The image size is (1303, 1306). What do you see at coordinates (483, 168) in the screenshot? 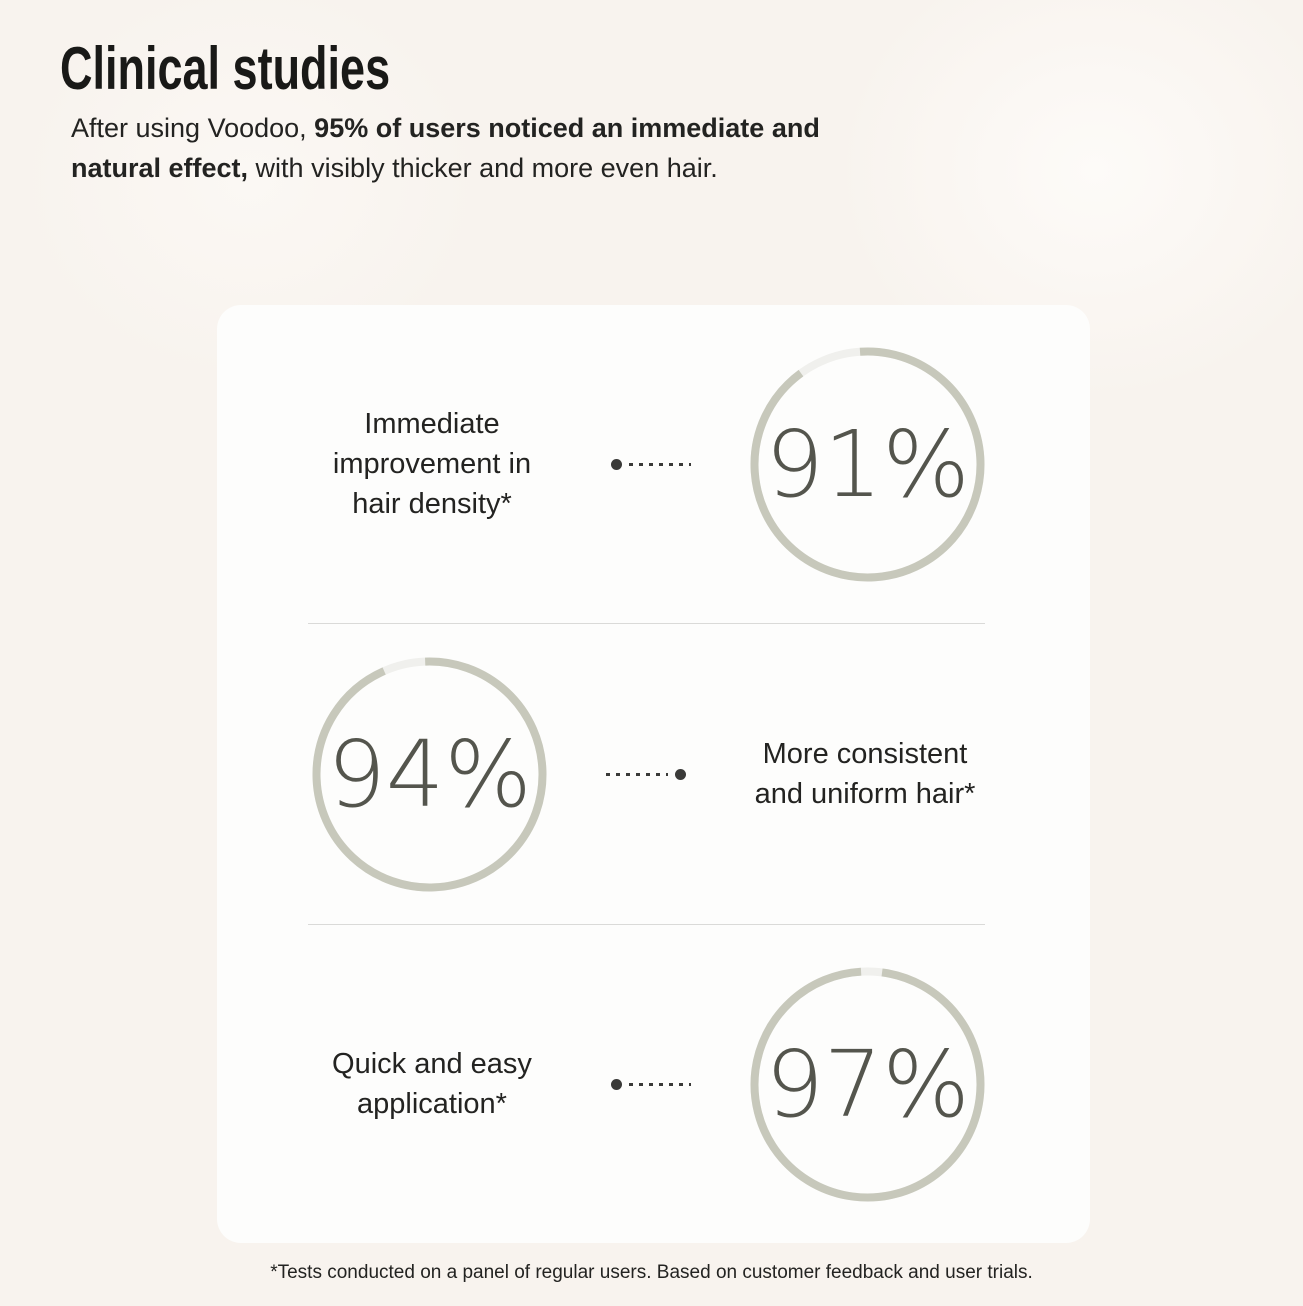
I see `intro-text-end: with visibly thicker and more even hair.` at bounding box center [483, 168].